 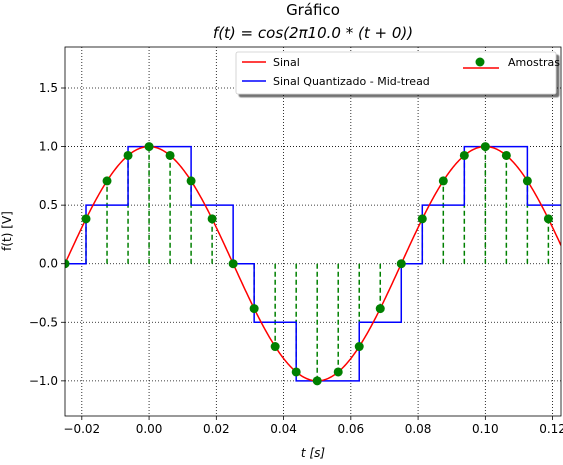 What do you see at coordinates (7, 231) in the screenshot?
I see `y-axis-label: f(t) [V]` at bounding box center [7, 231].